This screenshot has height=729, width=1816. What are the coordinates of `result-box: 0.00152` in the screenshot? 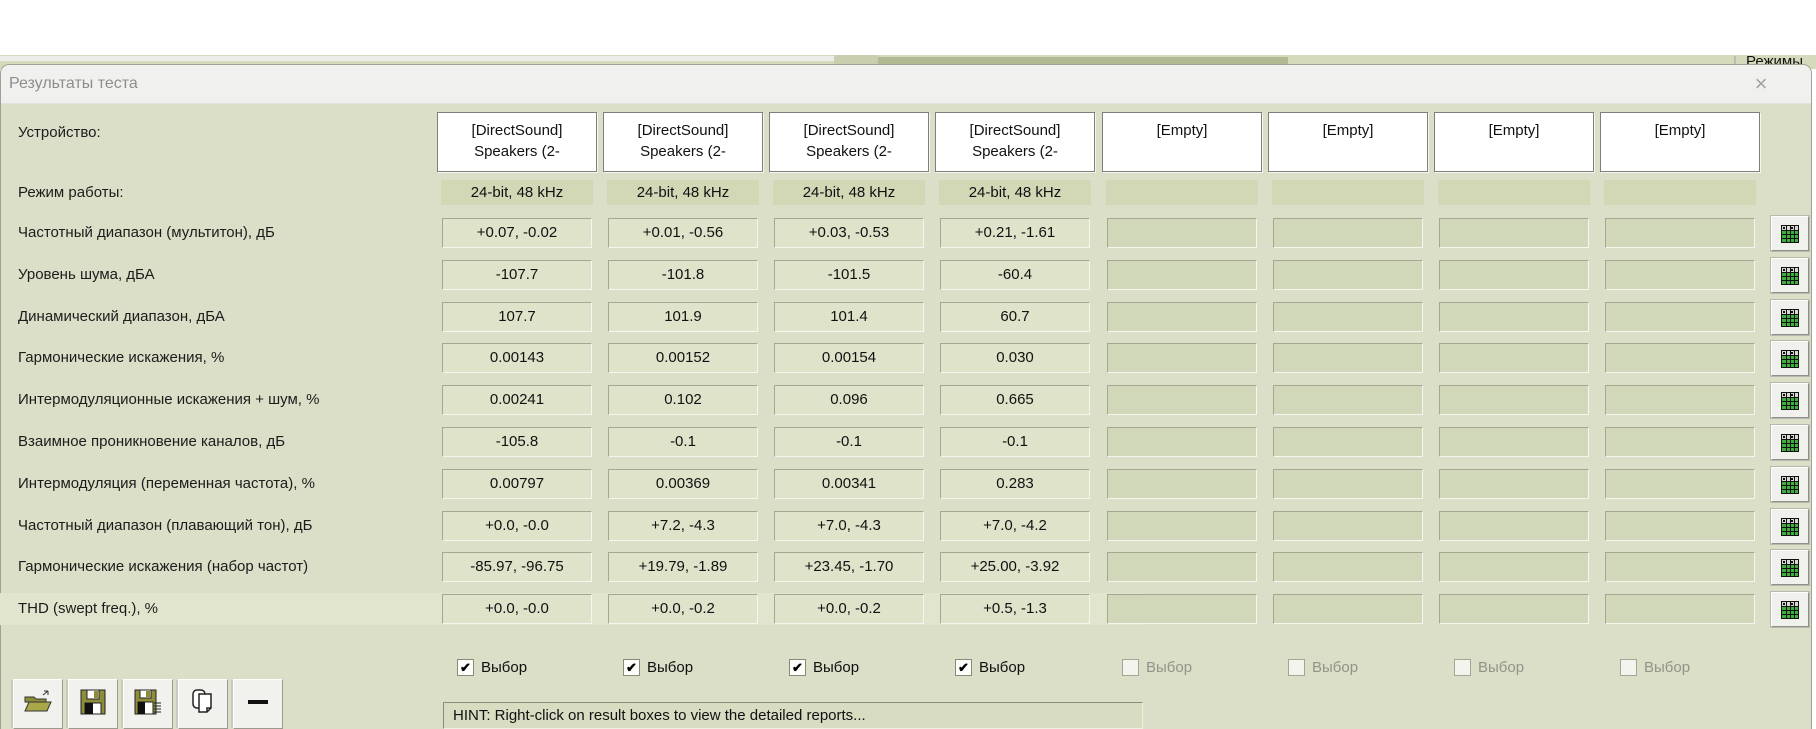 It's located at (683, 358).